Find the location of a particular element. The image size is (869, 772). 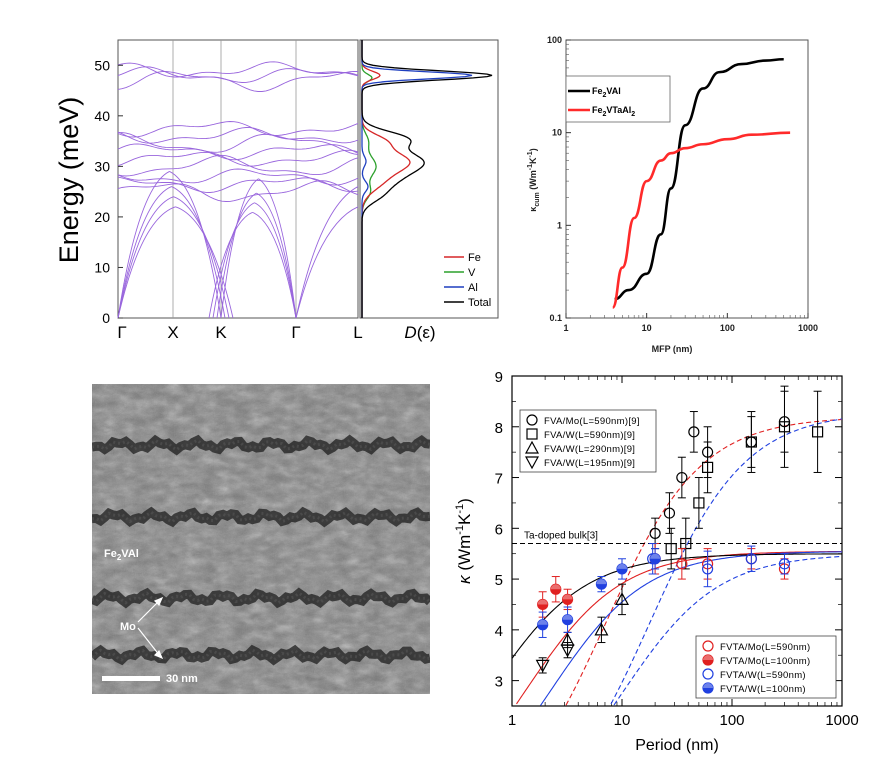

y-tick-label-3: 3 is located at coordinates (499, 682).